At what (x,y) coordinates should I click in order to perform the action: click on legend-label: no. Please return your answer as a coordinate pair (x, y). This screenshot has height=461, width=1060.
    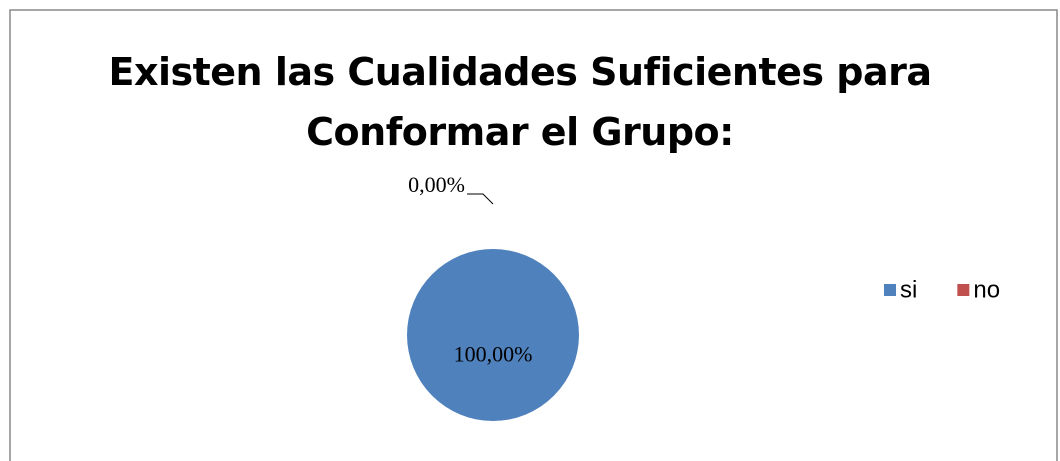
    Looking at the image, I should click on (986, 289).